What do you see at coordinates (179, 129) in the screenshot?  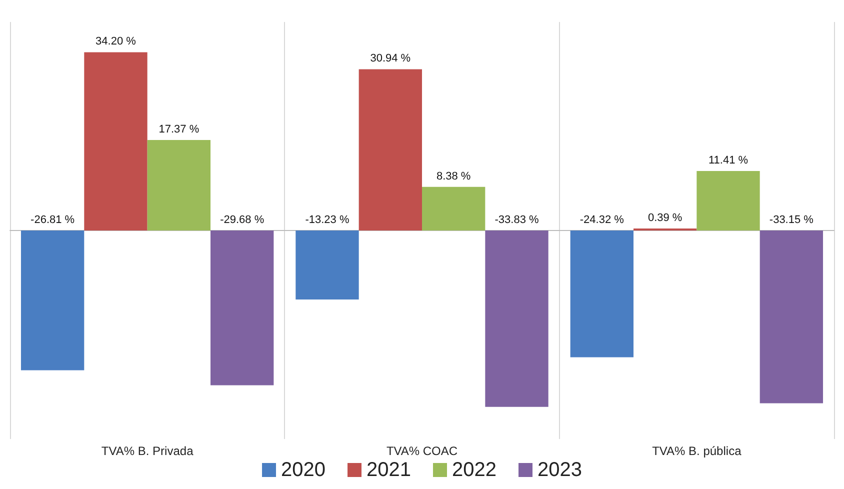 I see `data-label: 17.37 %` at bounding box center [179, 129].